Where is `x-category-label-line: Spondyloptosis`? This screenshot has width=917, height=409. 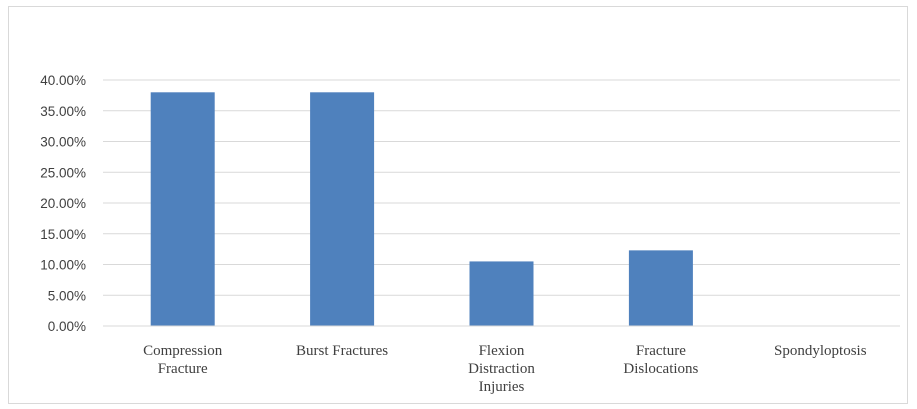 x-category-label-line: Spondyloptosis is located at coordinates (820, 351).